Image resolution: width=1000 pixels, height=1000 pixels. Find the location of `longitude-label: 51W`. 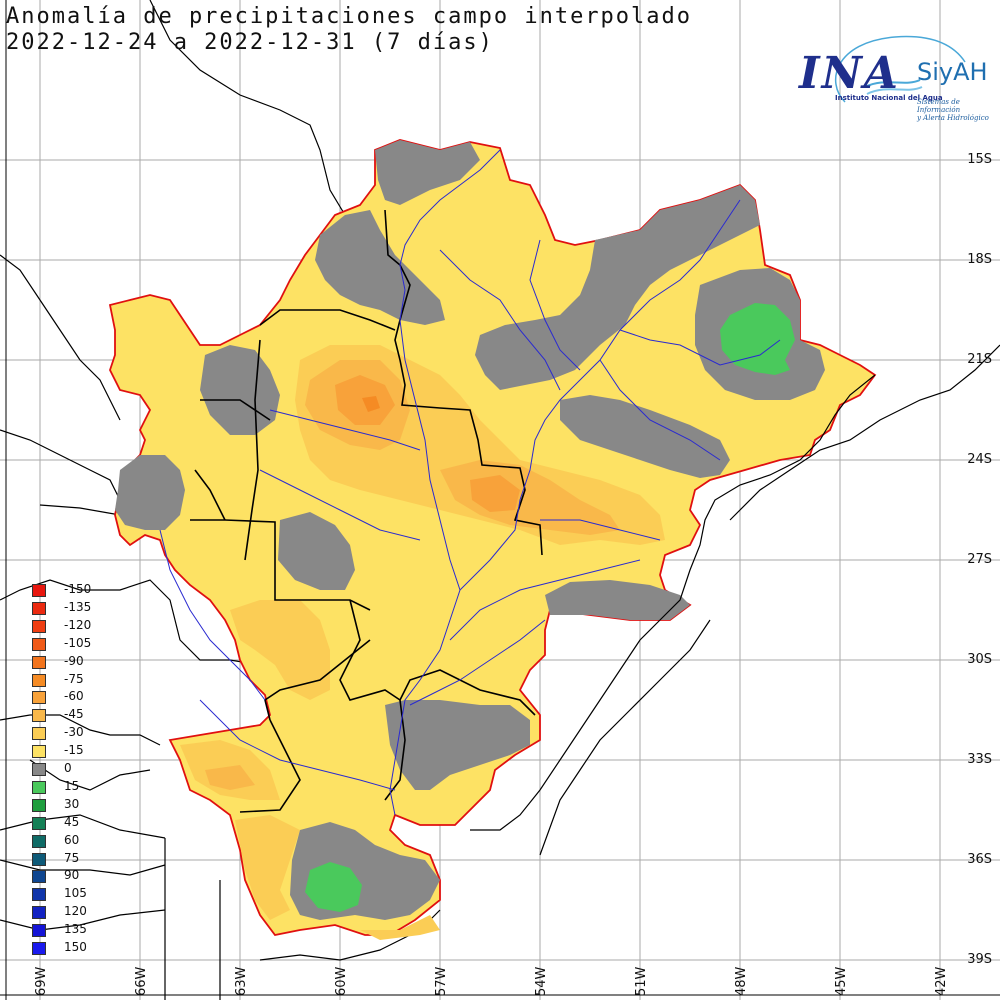

longitude-label: 51W is located at coordinates (641, 981).